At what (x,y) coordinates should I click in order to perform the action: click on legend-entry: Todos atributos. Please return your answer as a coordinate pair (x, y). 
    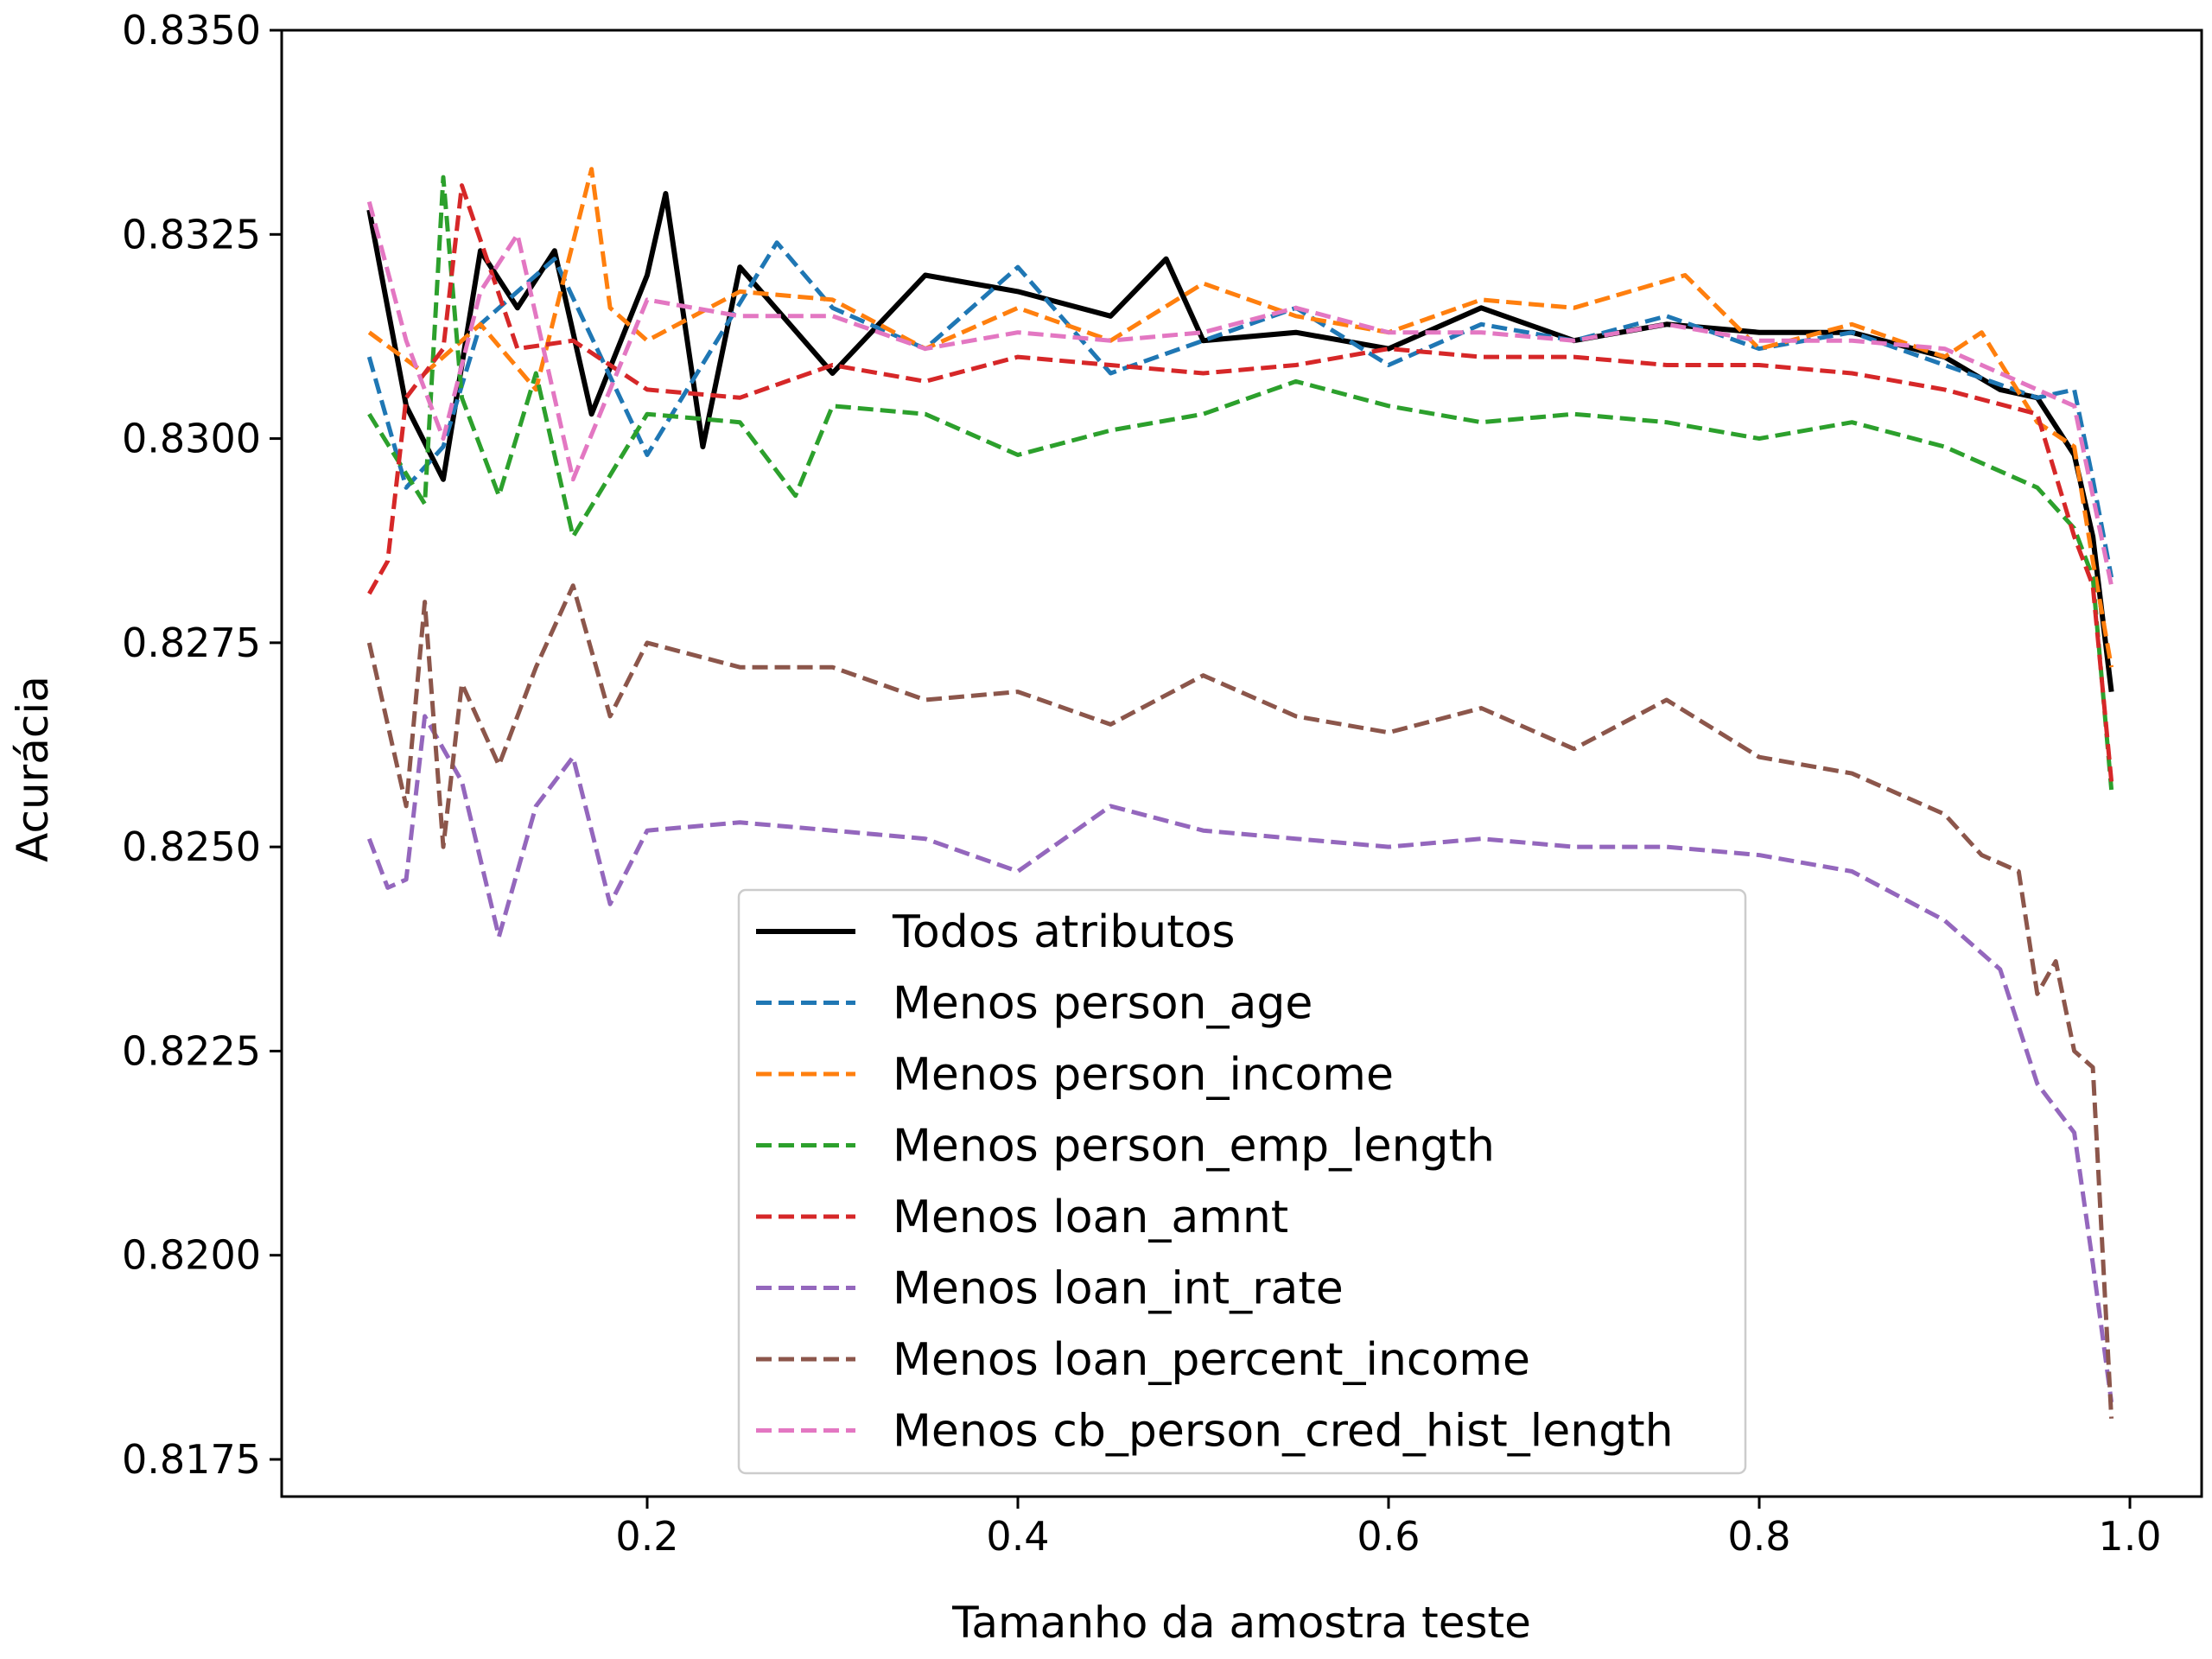
    Looking at the image, I should click on (1064, 932).